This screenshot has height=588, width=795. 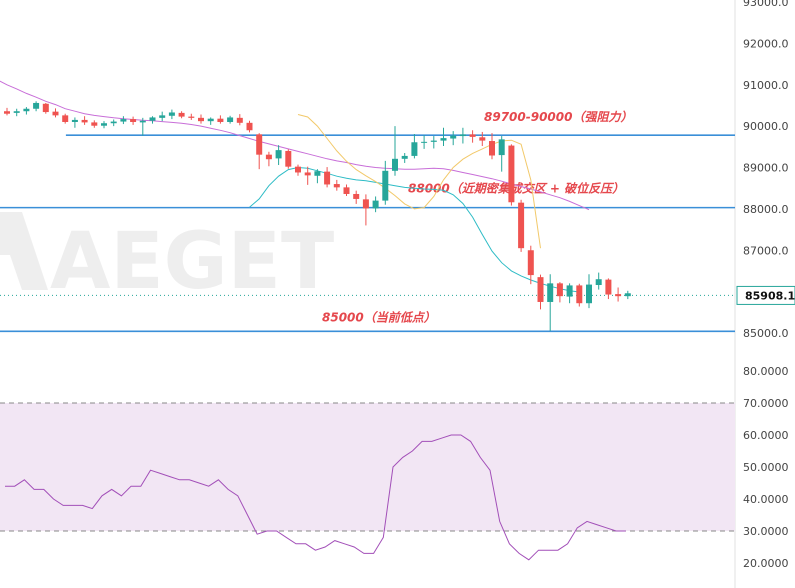 I want to click on price-tick-label: 88000.0, so click(x=766, y=209).